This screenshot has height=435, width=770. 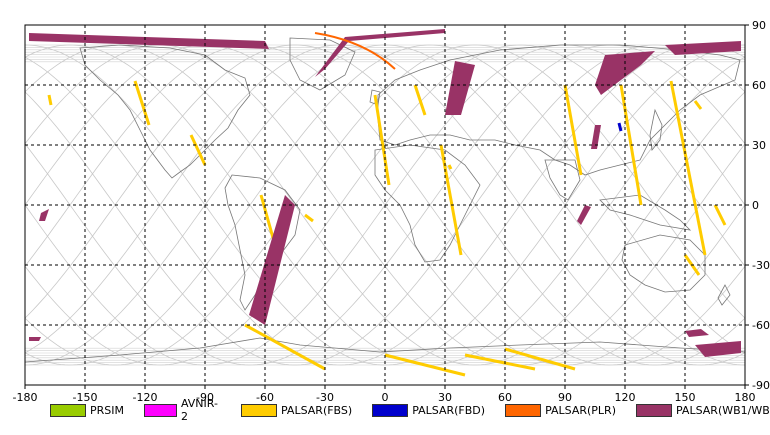 I want to click on swath-palsar-fbd, so click(x=620, y=127).